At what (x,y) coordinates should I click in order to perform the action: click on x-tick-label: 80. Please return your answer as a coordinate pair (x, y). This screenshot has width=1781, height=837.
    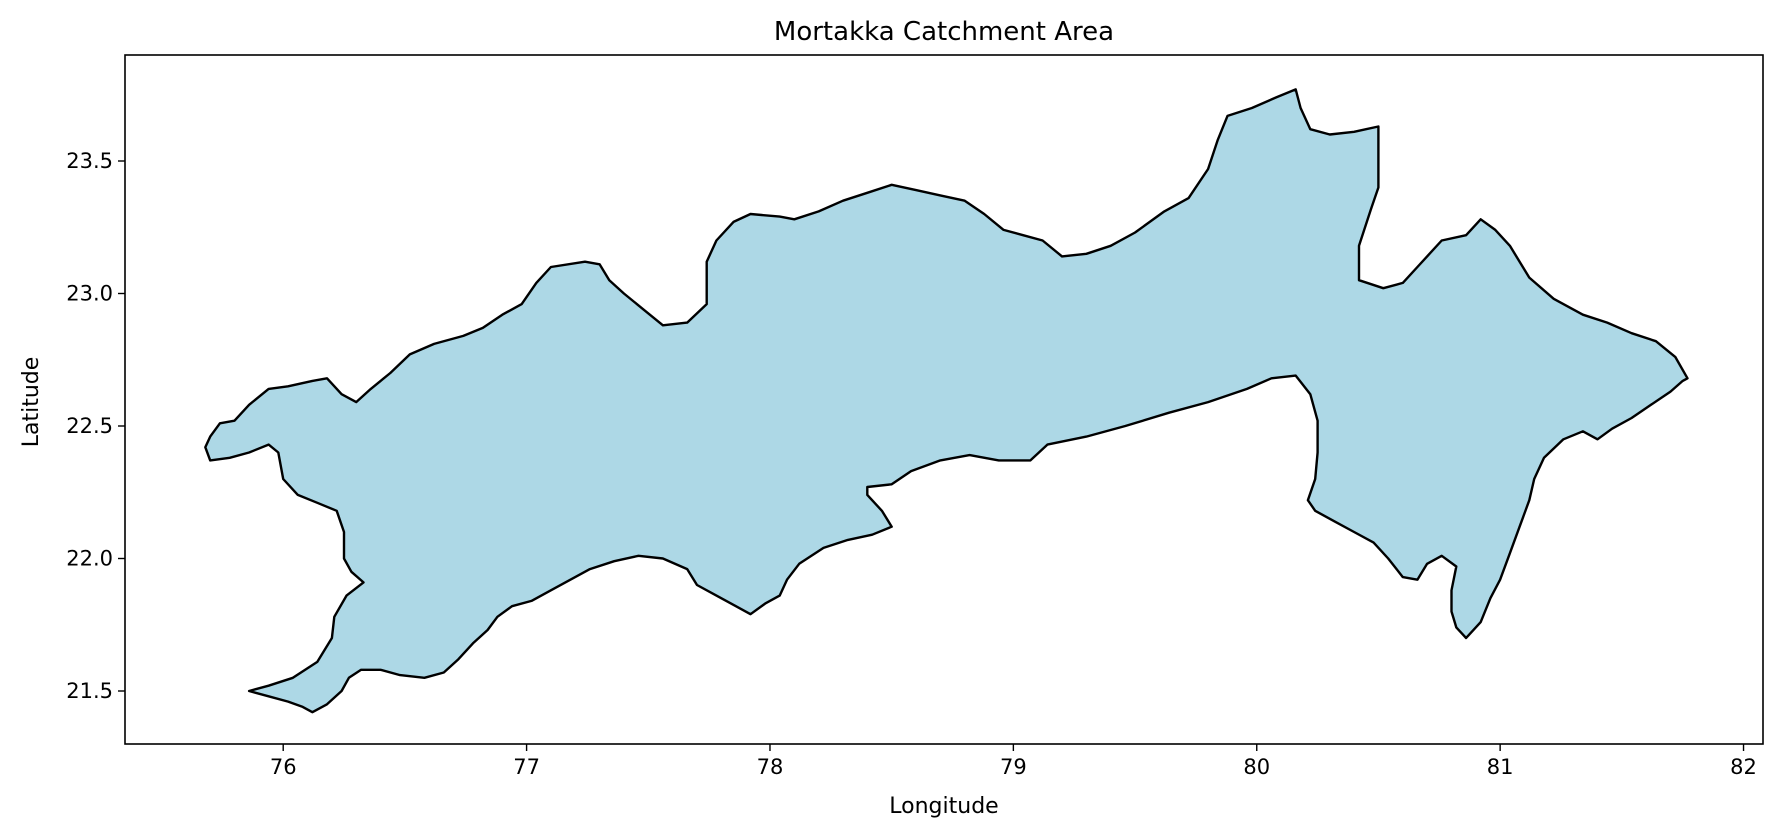
    Looking at the image, I should click on (1256, 767).